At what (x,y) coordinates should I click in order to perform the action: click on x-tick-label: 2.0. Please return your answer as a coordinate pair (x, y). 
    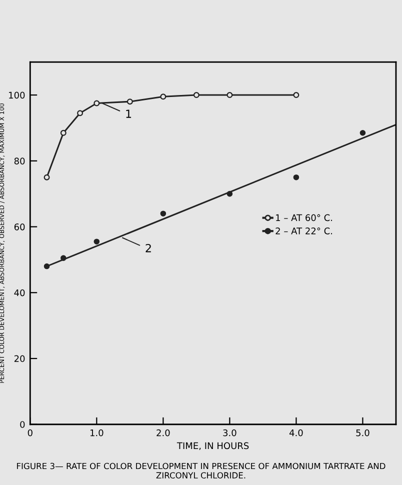
    Looking at the image, I should click on (163, 432).